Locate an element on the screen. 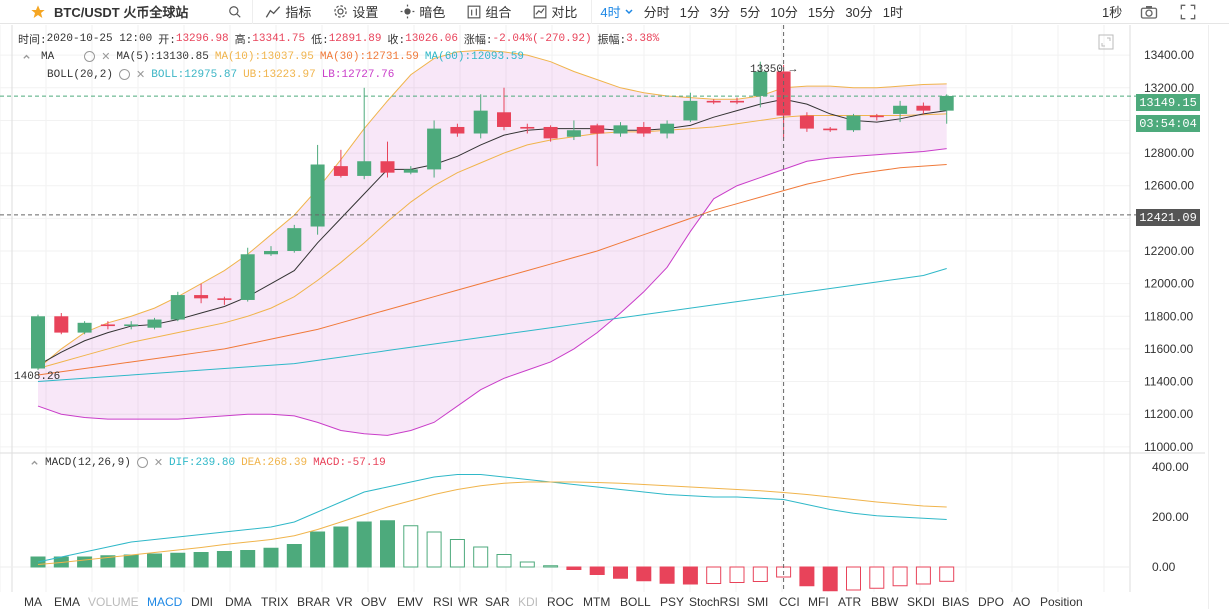 This screenshot has height=609, width=1229. macd-close-icon: ✕ is located at coordinates (158, 463).